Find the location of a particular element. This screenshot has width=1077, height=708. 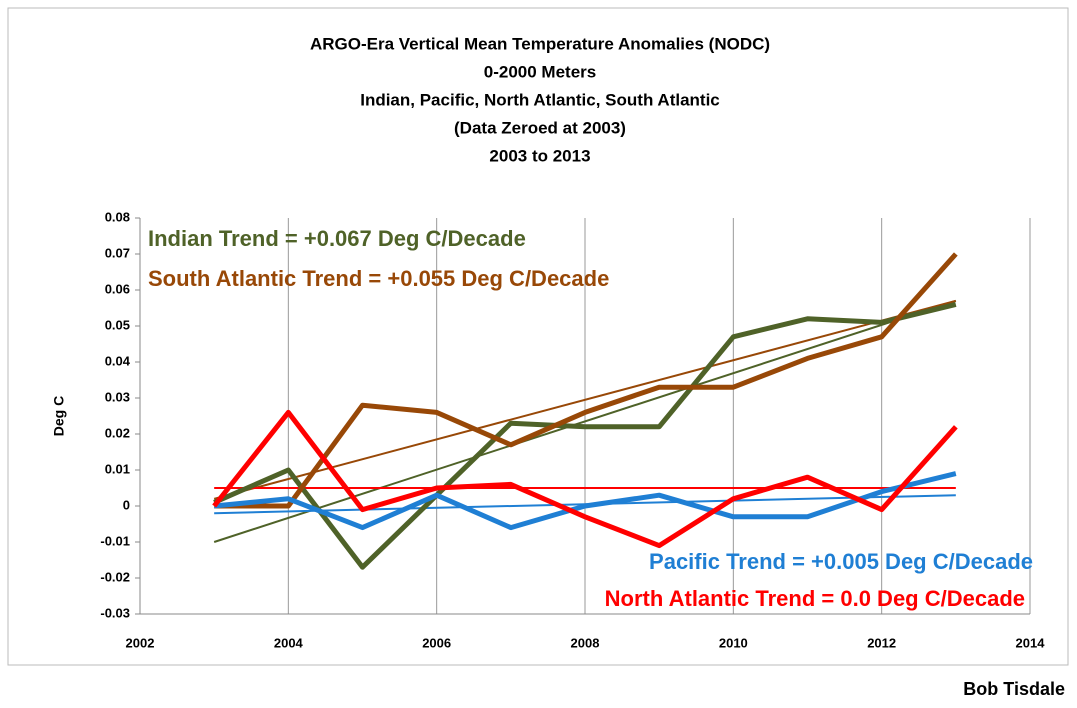

x-tick-label: 2002 is located at coordinates (140, 642).